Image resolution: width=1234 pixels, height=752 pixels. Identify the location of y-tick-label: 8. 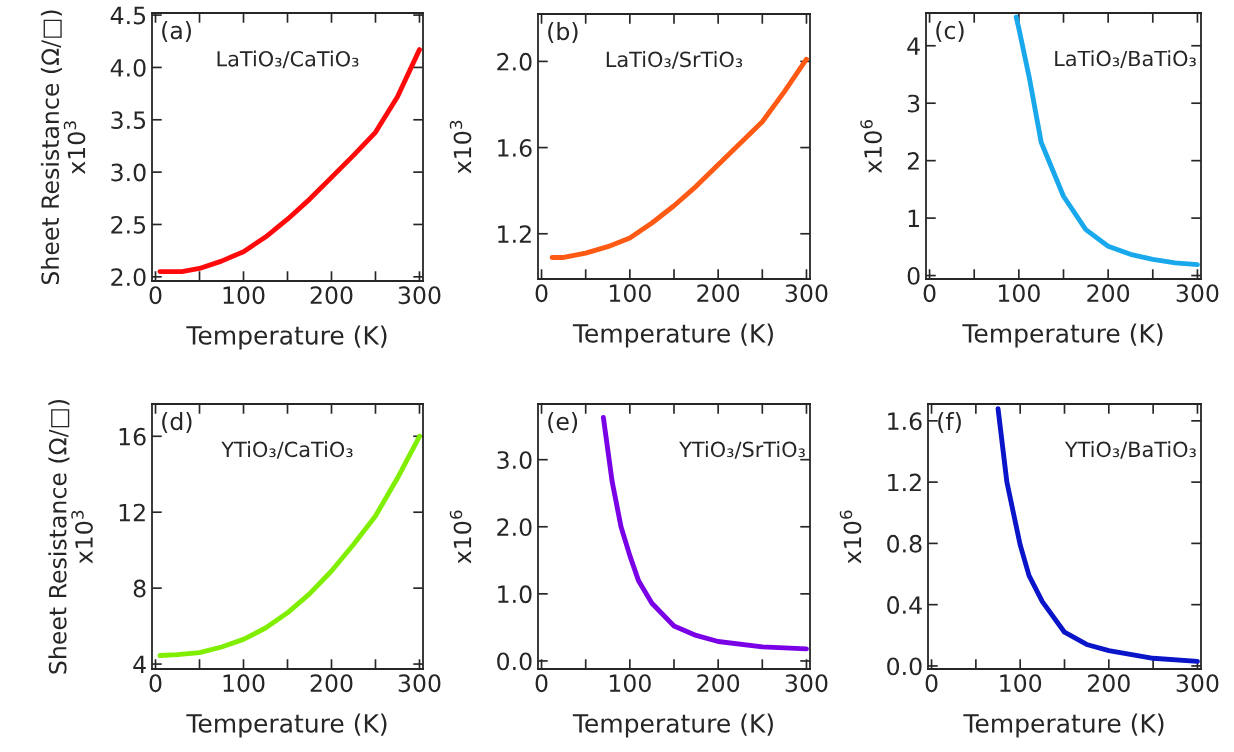
(139, 588).